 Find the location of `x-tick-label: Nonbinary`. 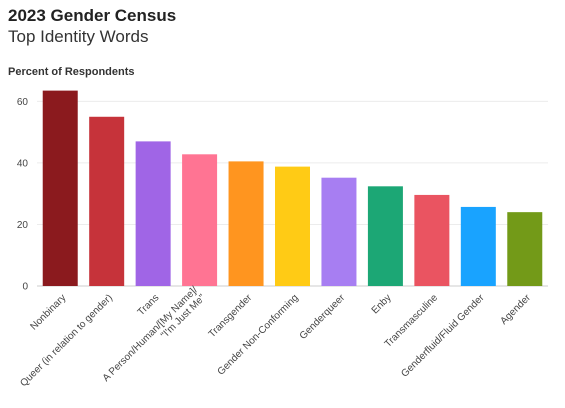

x-tick-label: Nonbinary is located at coordinates (48, 312).